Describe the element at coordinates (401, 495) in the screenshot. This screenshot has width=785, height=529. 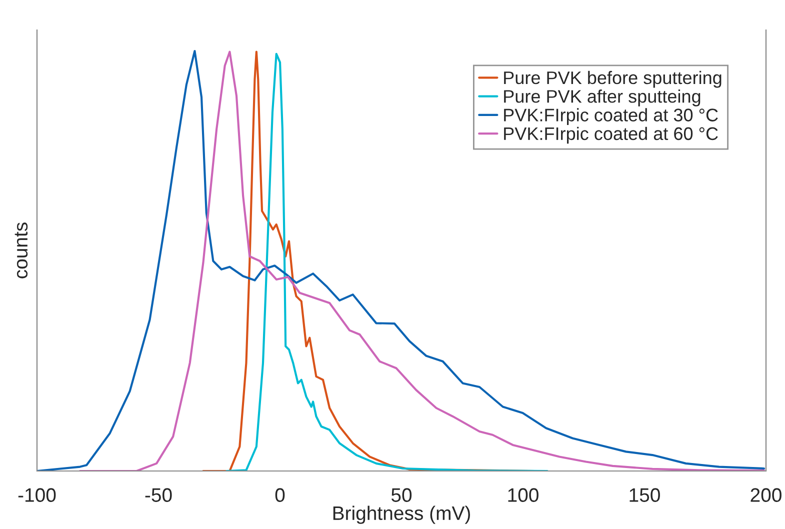
I see `x-tick-label: 50` at that location.